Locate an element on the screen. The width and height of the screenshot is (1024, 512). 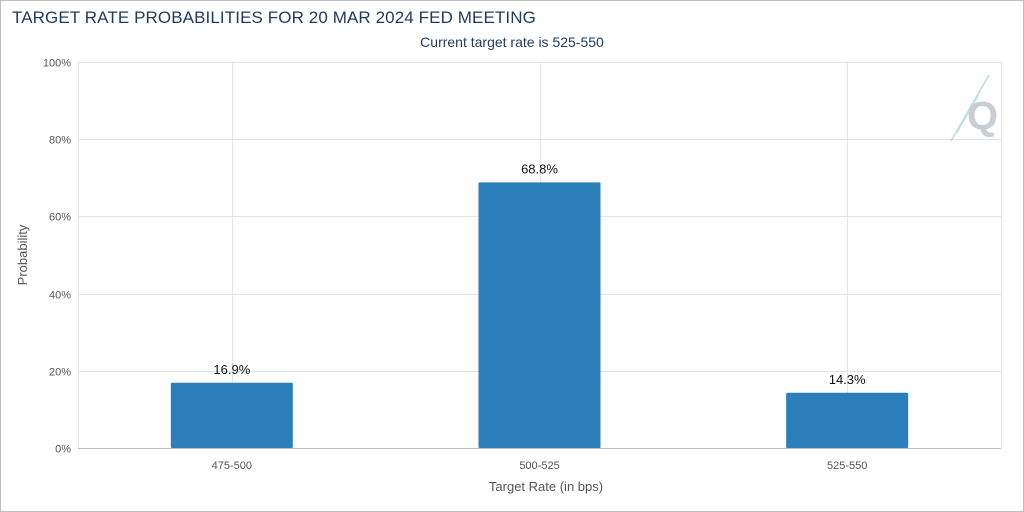
x-tick-label: 525-550 is located at coordinates (847, 466).